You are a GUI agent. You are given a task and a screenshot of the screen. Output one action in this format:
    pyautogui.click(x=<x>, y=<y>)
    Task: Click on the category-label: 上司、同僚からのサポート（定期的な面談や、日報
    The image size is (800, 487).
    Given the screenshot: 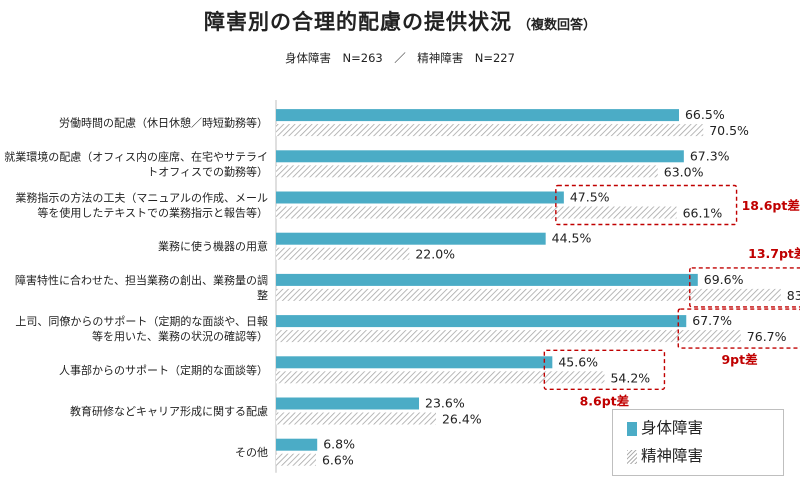 What is the action you would take?
    pyautogui.click(x=141, y=321)
    